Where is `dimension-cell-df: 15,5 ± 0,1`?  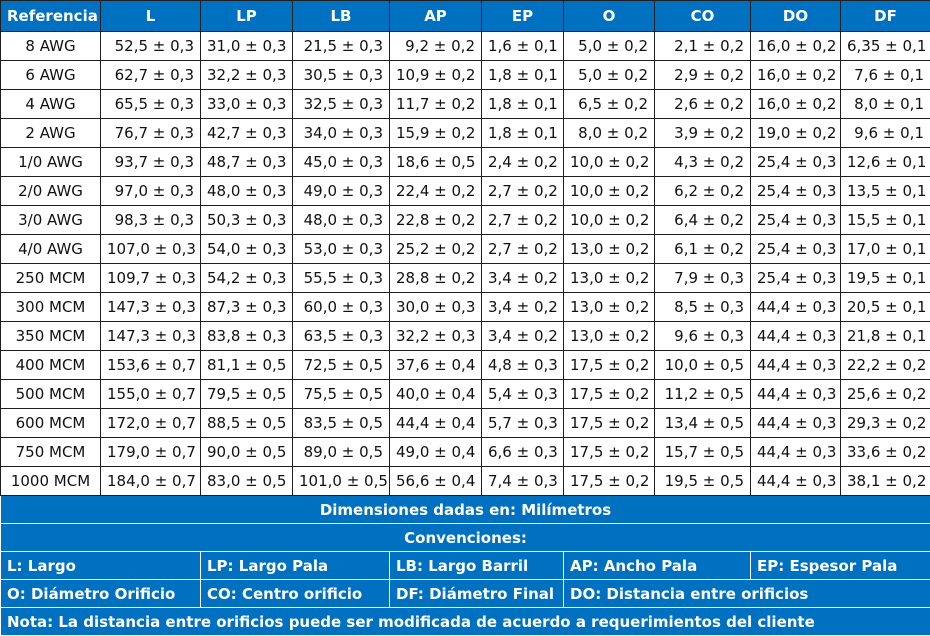
dimension-cell-df: 15,5 ± 0,1 is located at coordinates (885, 220).